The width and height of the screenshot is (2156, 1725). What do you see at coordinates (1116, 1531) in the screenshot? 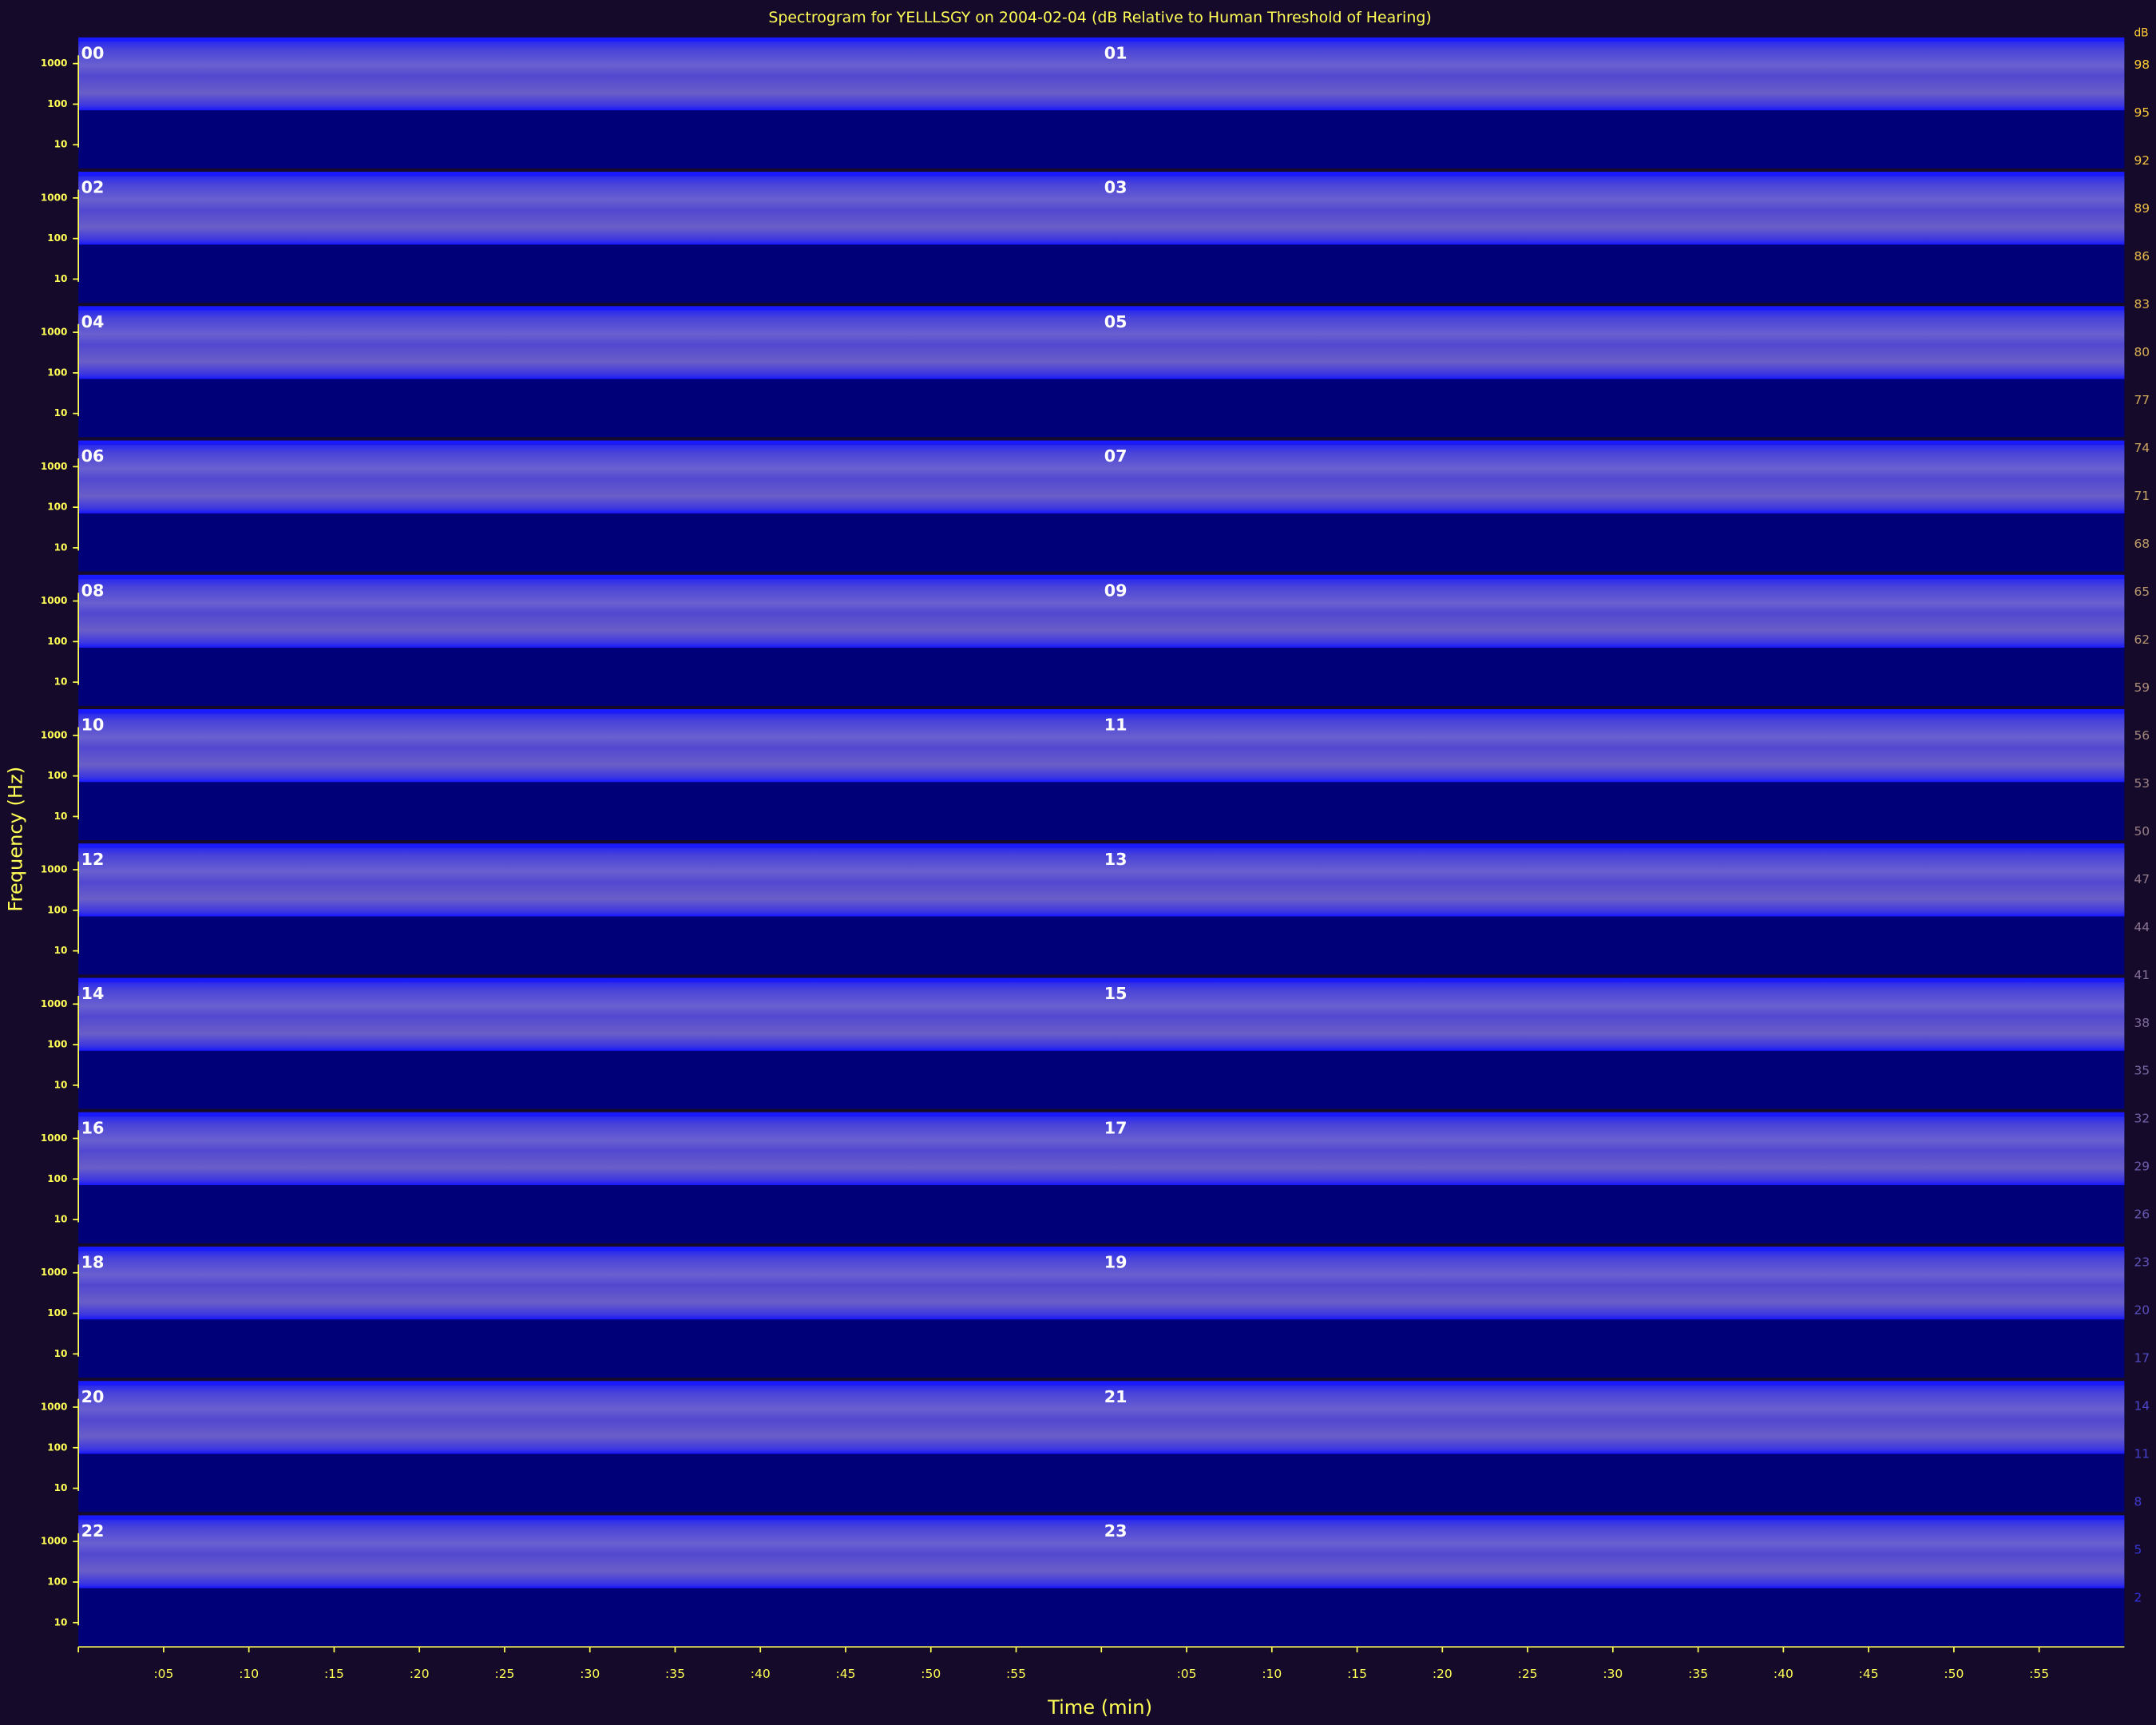
I see `panel-label: 23` at bounding box center [1116, 1531].